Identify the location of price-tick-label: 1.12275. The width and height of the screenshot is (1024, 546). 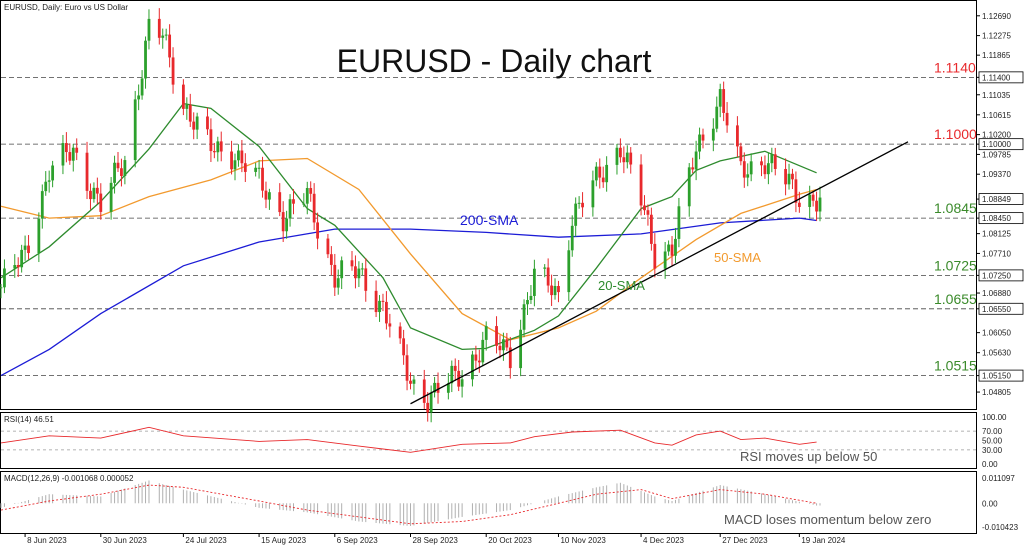
(996, 36).